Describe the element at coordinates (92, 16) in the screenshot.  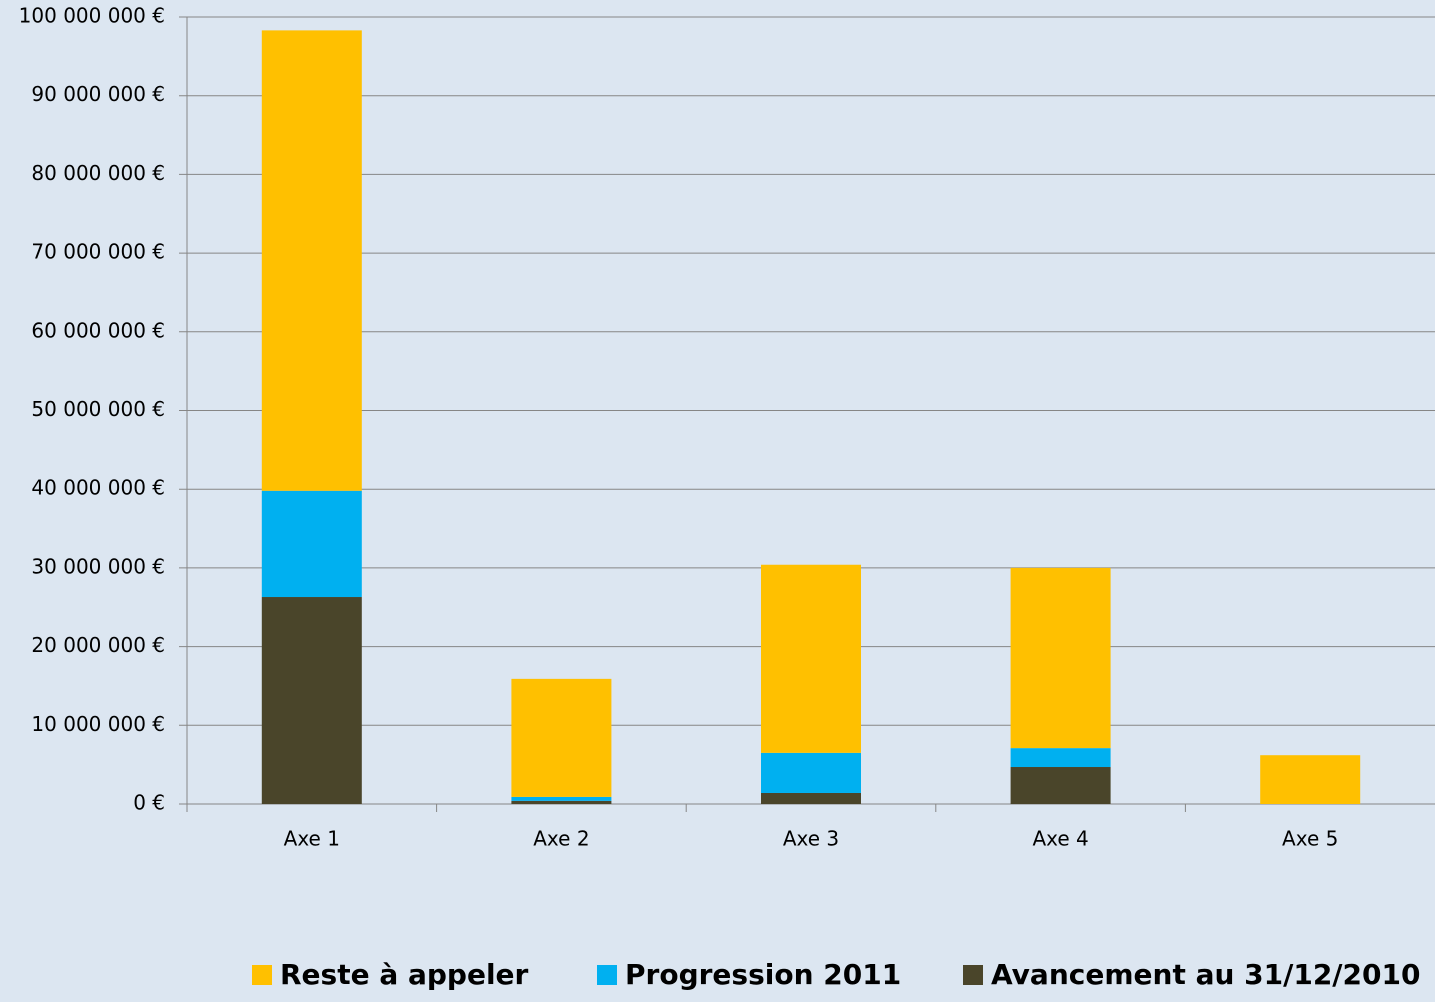
I see `y-tick-label: 100 000 000 €` at that location.